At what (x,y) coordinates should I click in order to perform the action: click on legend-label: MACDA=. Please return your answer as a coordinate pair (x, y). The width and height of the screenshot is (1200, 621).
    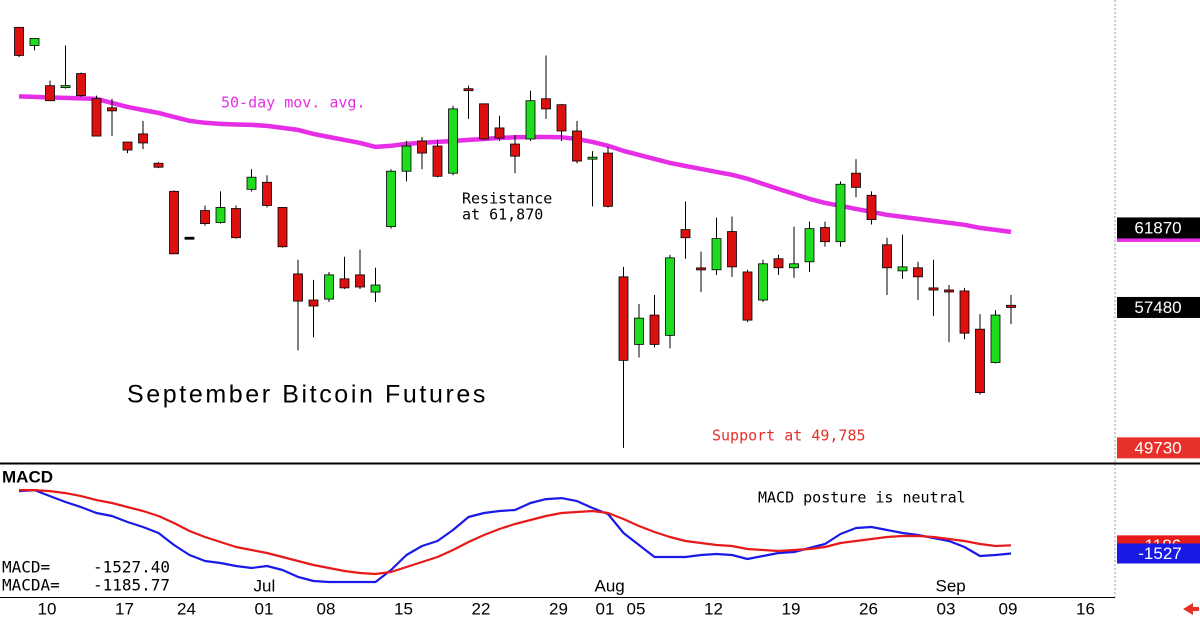
    Looking at the image, I should click on (31, 585).